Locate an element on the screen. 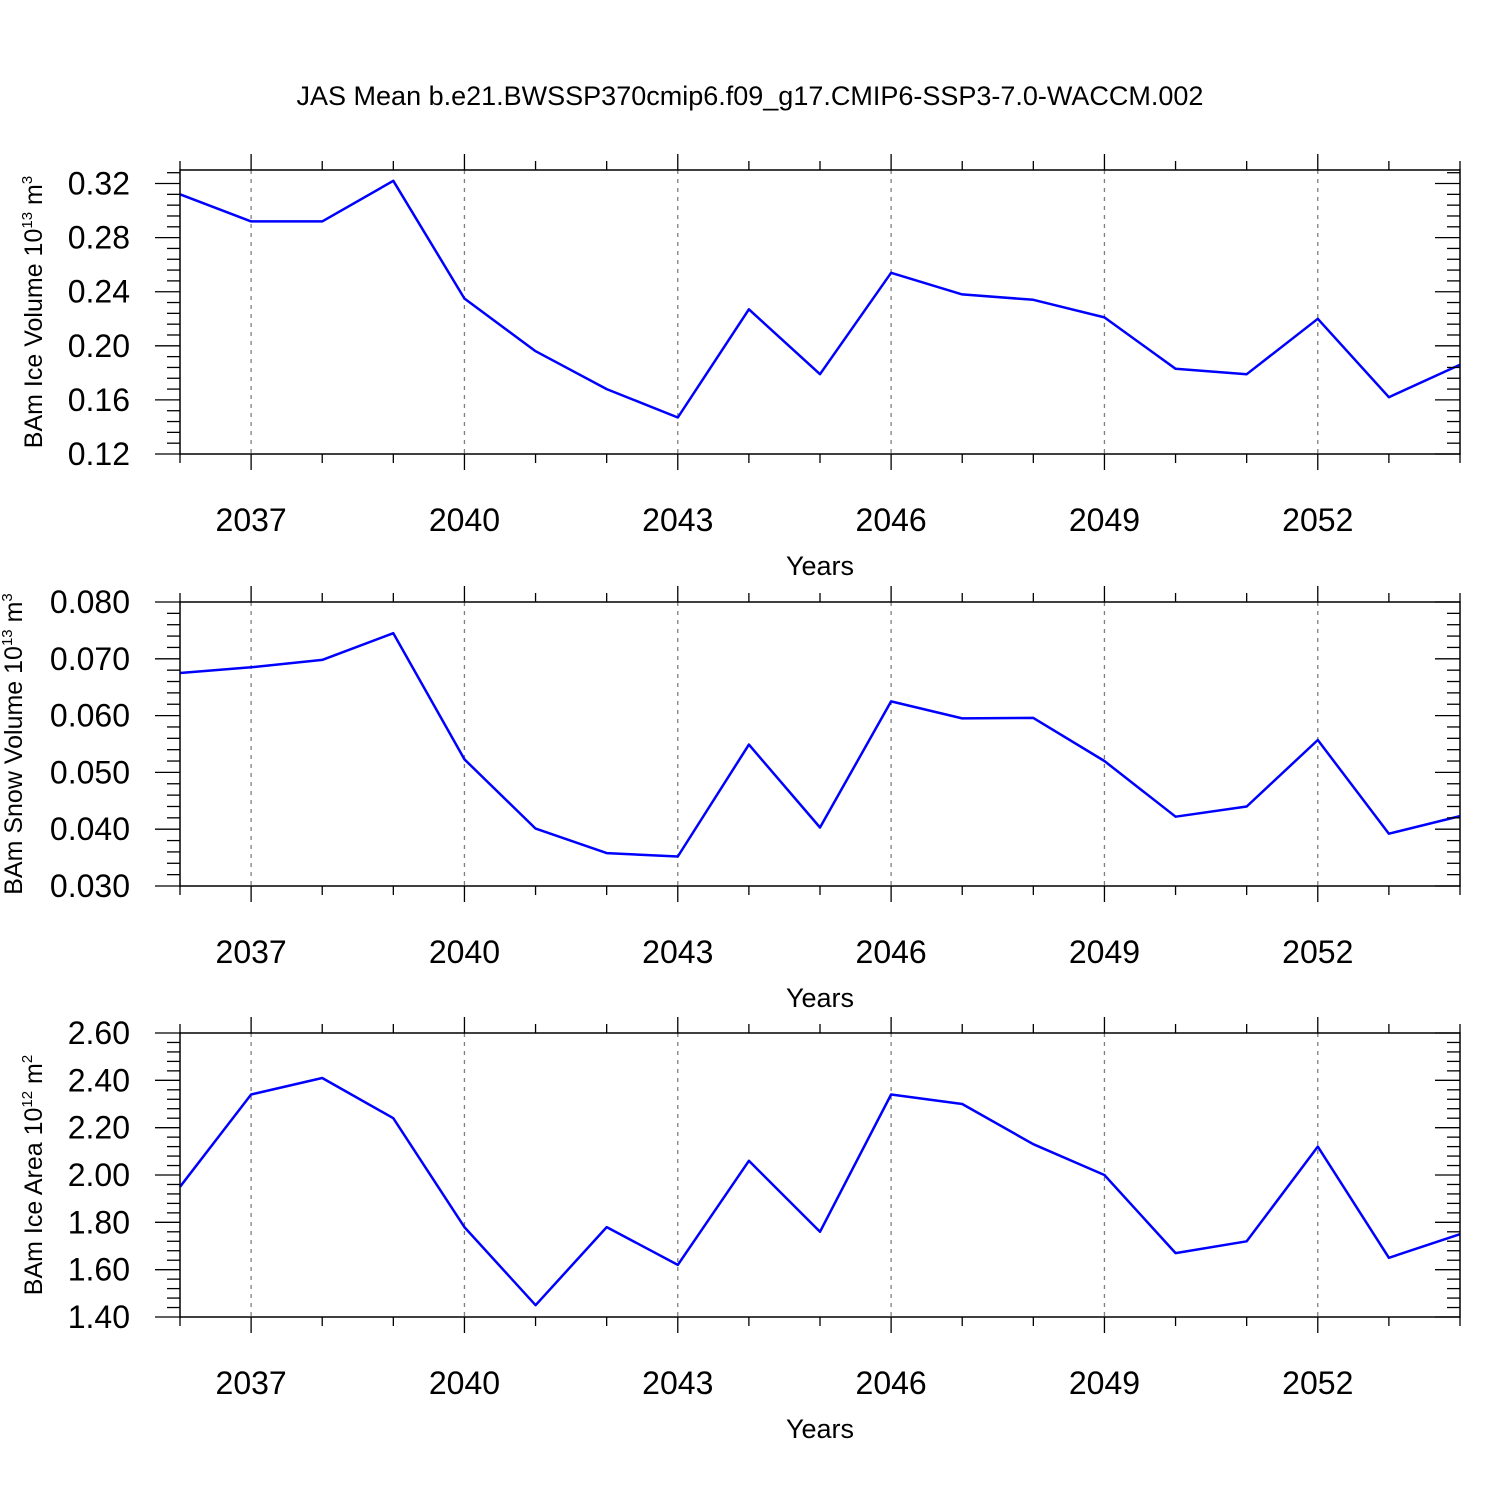 Image resolution: width=1500 pixels, height=1500 pixels. y-axis-label: BAm Snow Volume 1013 m3 is located at coordinates (14, 744).